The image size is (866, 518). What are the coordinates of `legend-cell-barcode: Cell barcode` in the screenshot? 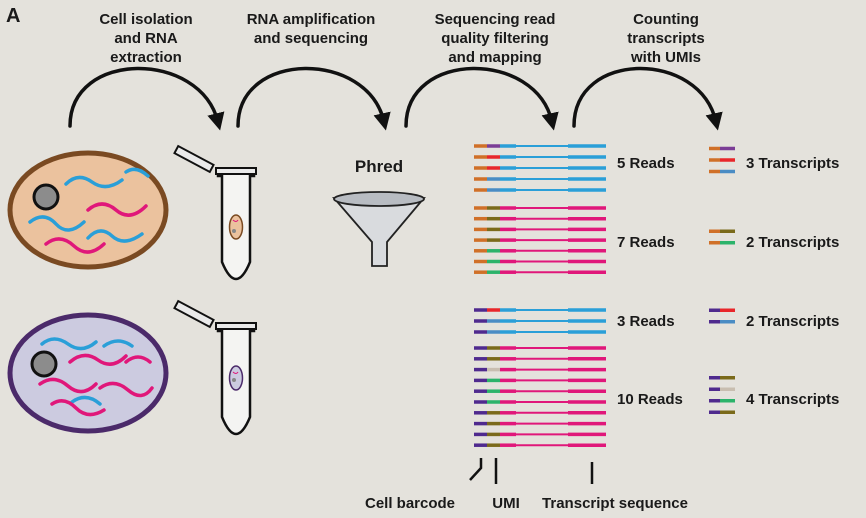 It's located at (410, 503).